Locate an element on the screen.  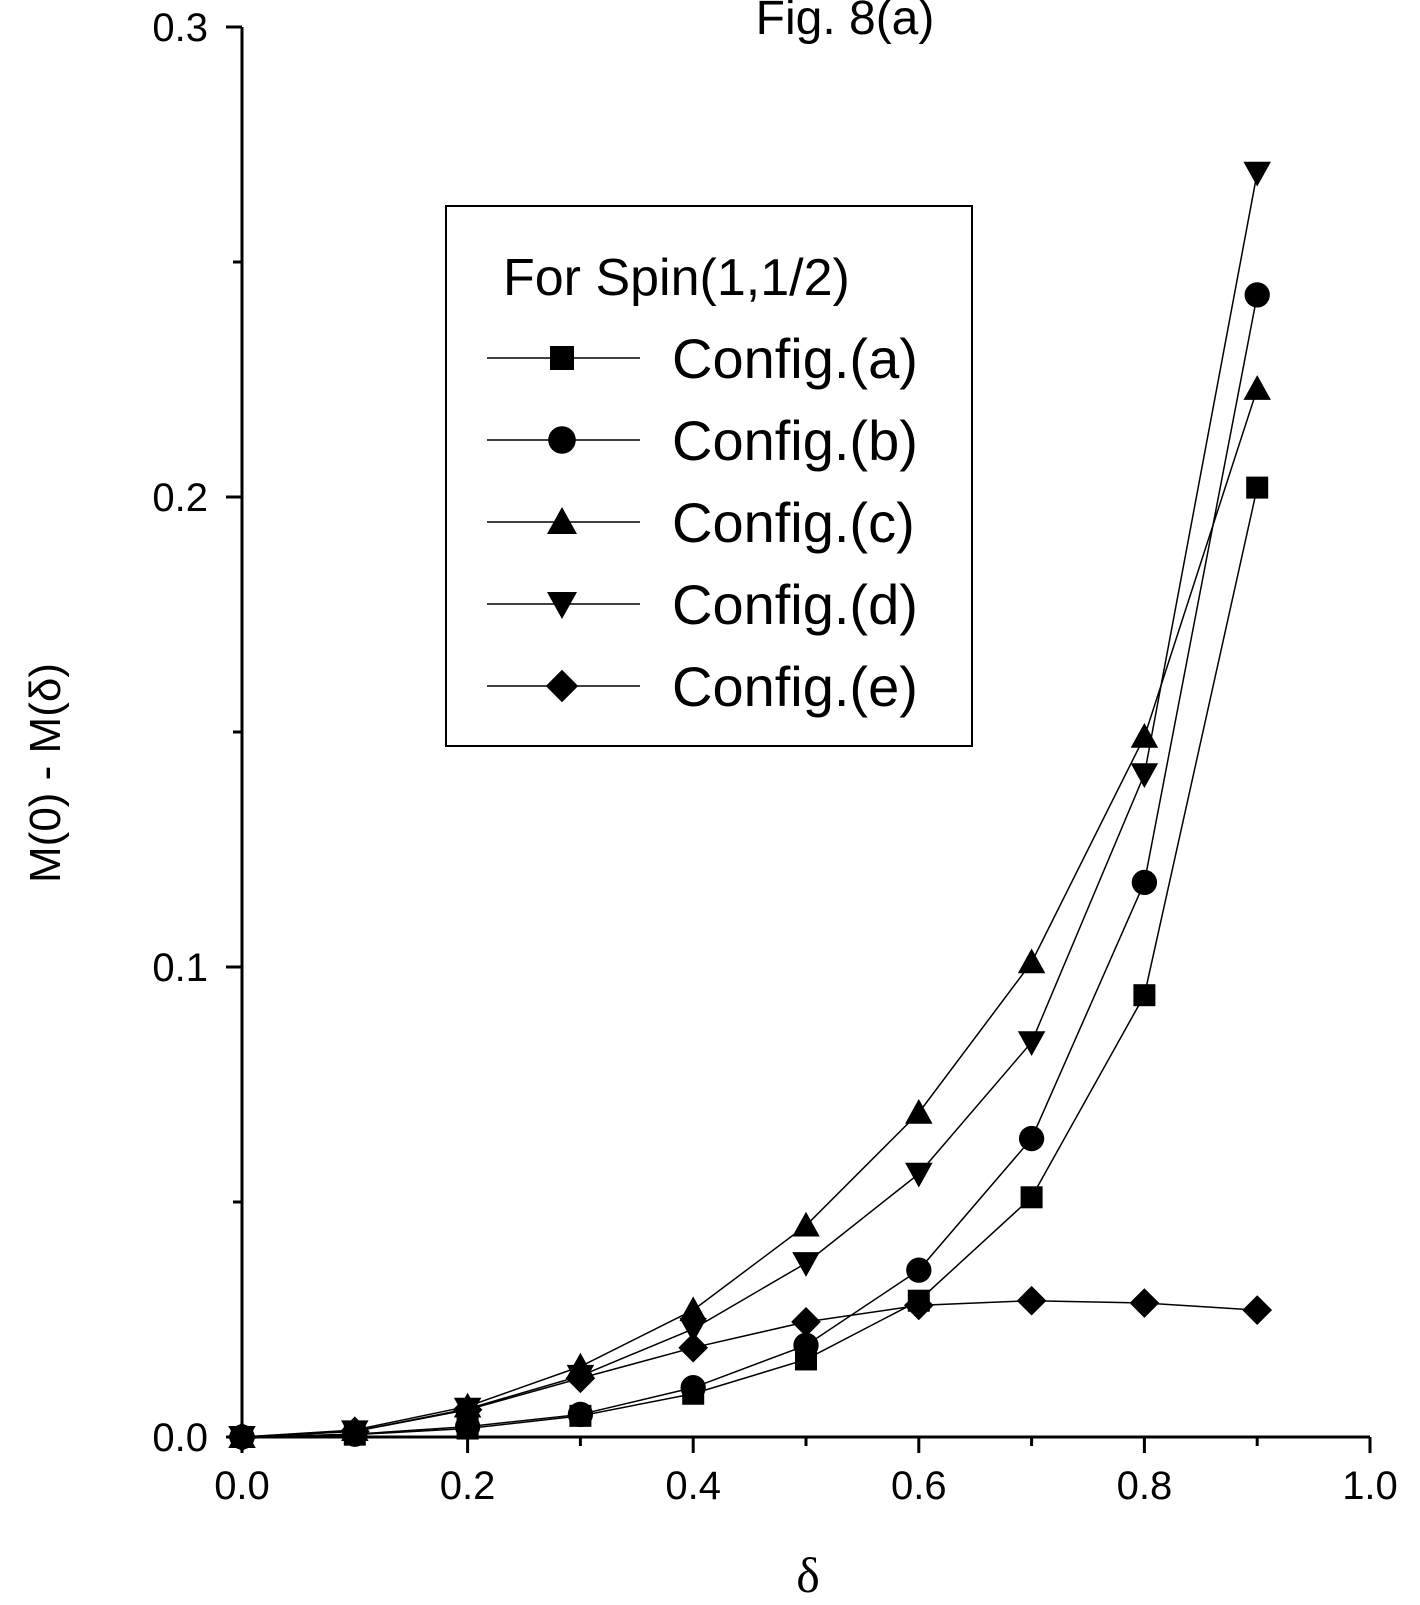
y-tick-label: 0.1 is located at coordinates (180, 968).